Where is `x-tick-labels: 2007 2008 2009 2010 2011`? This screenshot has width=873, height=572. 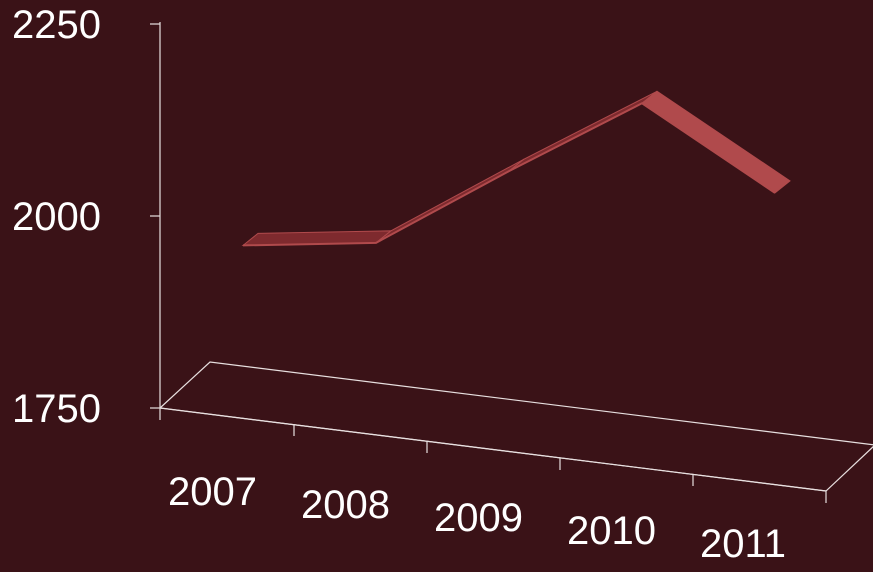
x-tick-labels: 2007 2008 2009 2010 2011 is located at coordinates (477, 518).